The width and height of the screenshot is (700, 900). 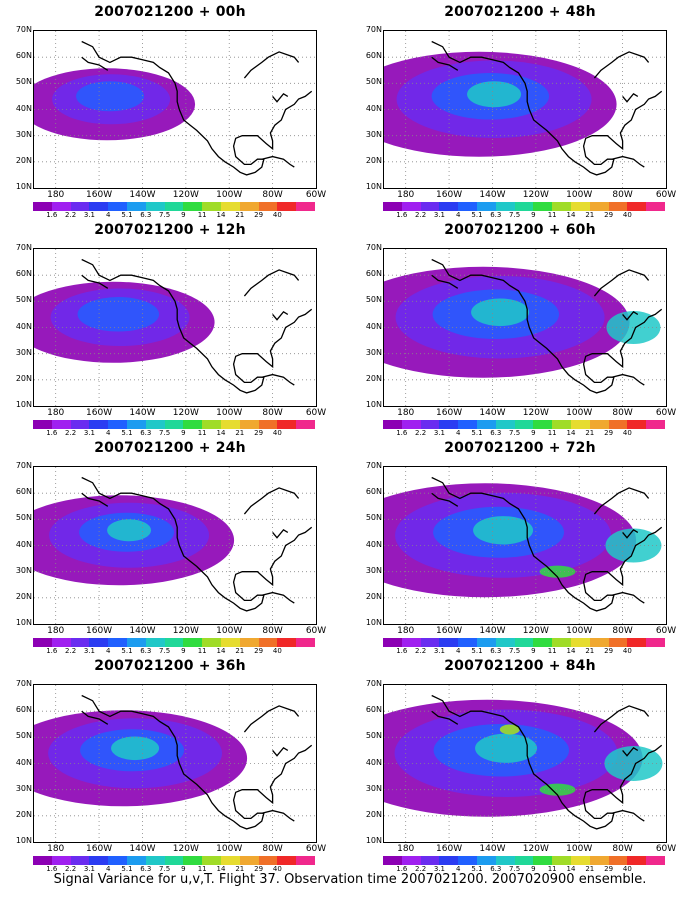 I want to click on longitude-label: 100W, so click(x=579, y=413).